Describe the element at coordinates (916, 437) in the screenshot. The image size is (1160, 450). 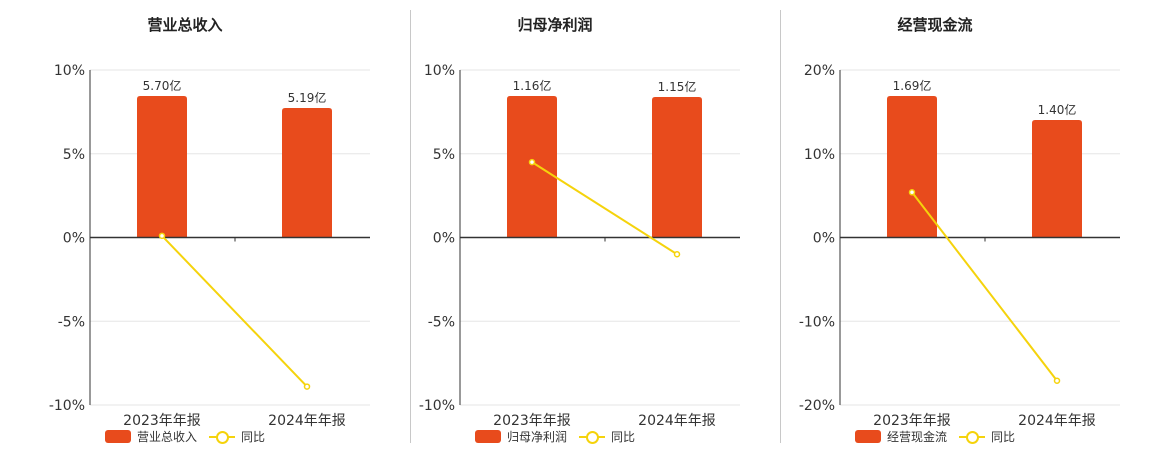
I see `legend-bar-label: 经营现金流` at that location.